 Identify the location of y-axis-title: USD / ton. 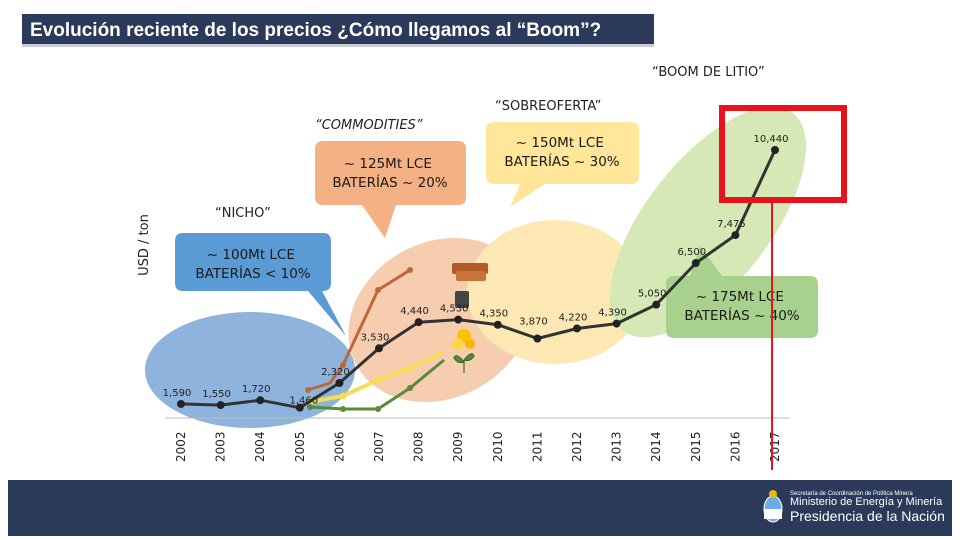
(144, 245).